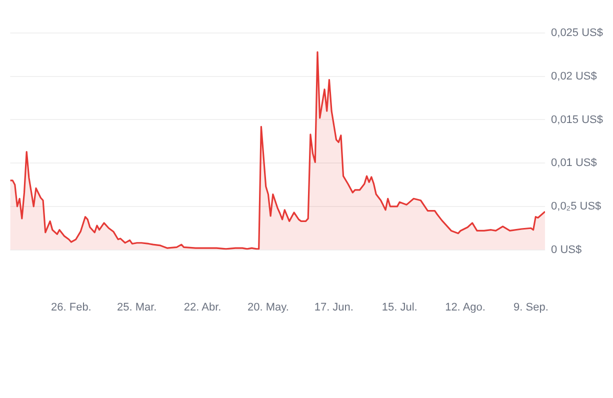 The height and width of the screenshot is (398, 613). Describe the element at coordinates (574, 163) in the screenshot. I see `y-tick-label: 0,01 US$` at that location.